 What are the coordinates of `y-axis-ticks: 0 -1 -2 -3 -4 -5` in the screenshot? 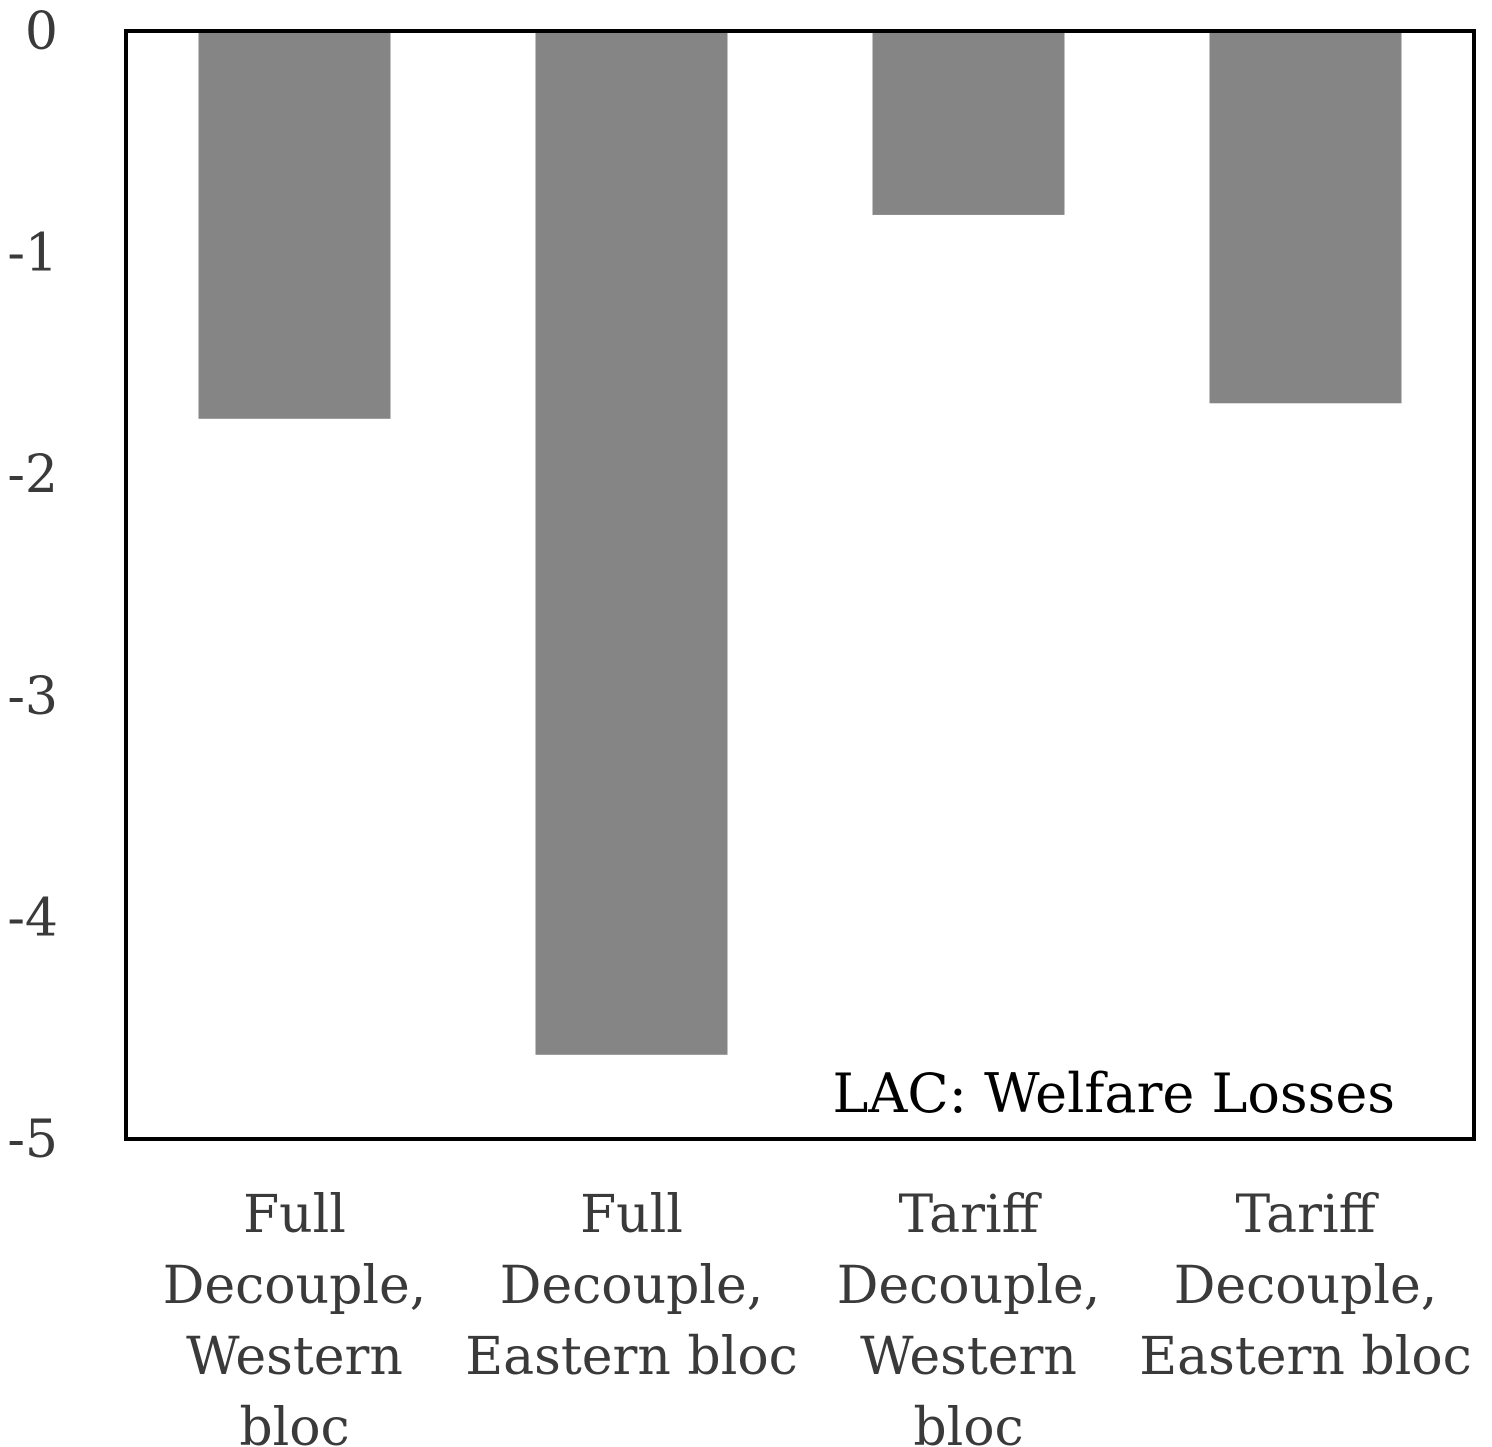 It's located at (32, 586).